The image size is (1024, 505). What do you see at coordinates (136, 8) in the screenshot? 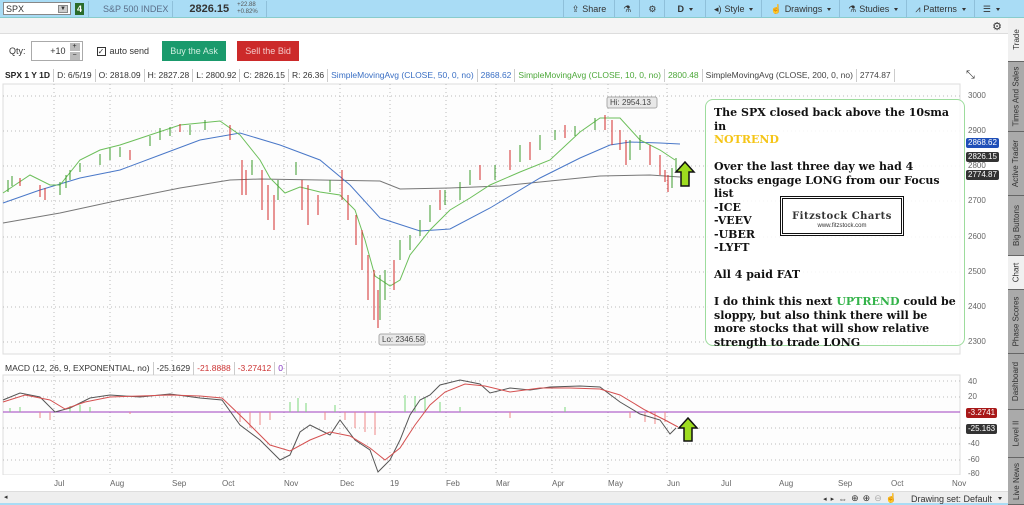
I see `index-name: S&P 500 INDEX` at bounding box center [136, 8].